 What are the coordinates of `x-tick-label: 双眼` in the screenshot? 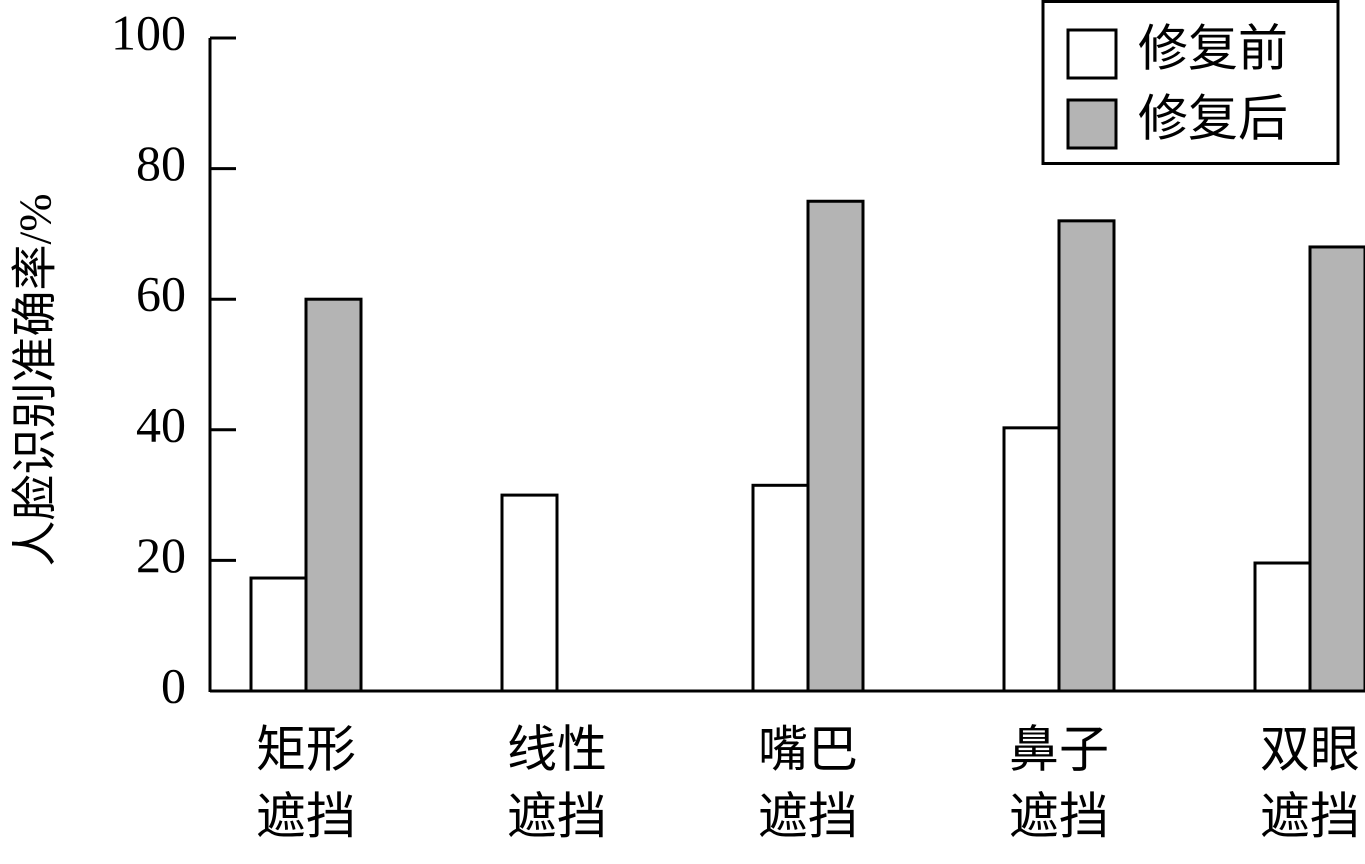 It's located at (1310, 749).